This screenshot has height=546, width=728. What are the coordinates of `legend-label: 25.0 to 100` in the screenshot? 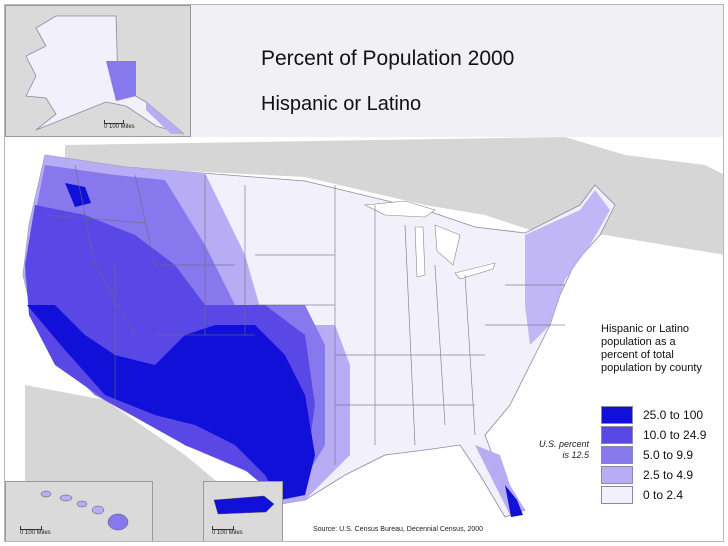 It's located at (673, 415).